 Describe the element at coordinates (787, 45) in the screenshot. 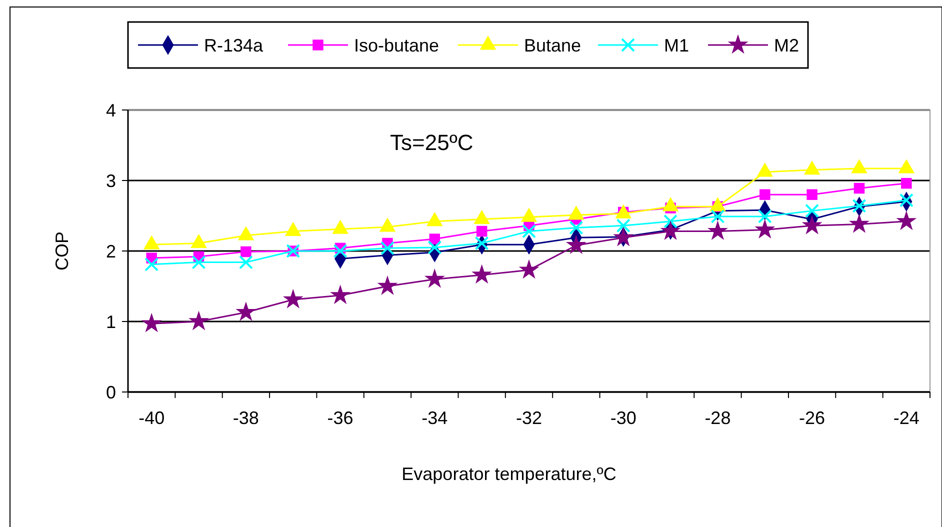

I see `legend-label: M2` at that location.